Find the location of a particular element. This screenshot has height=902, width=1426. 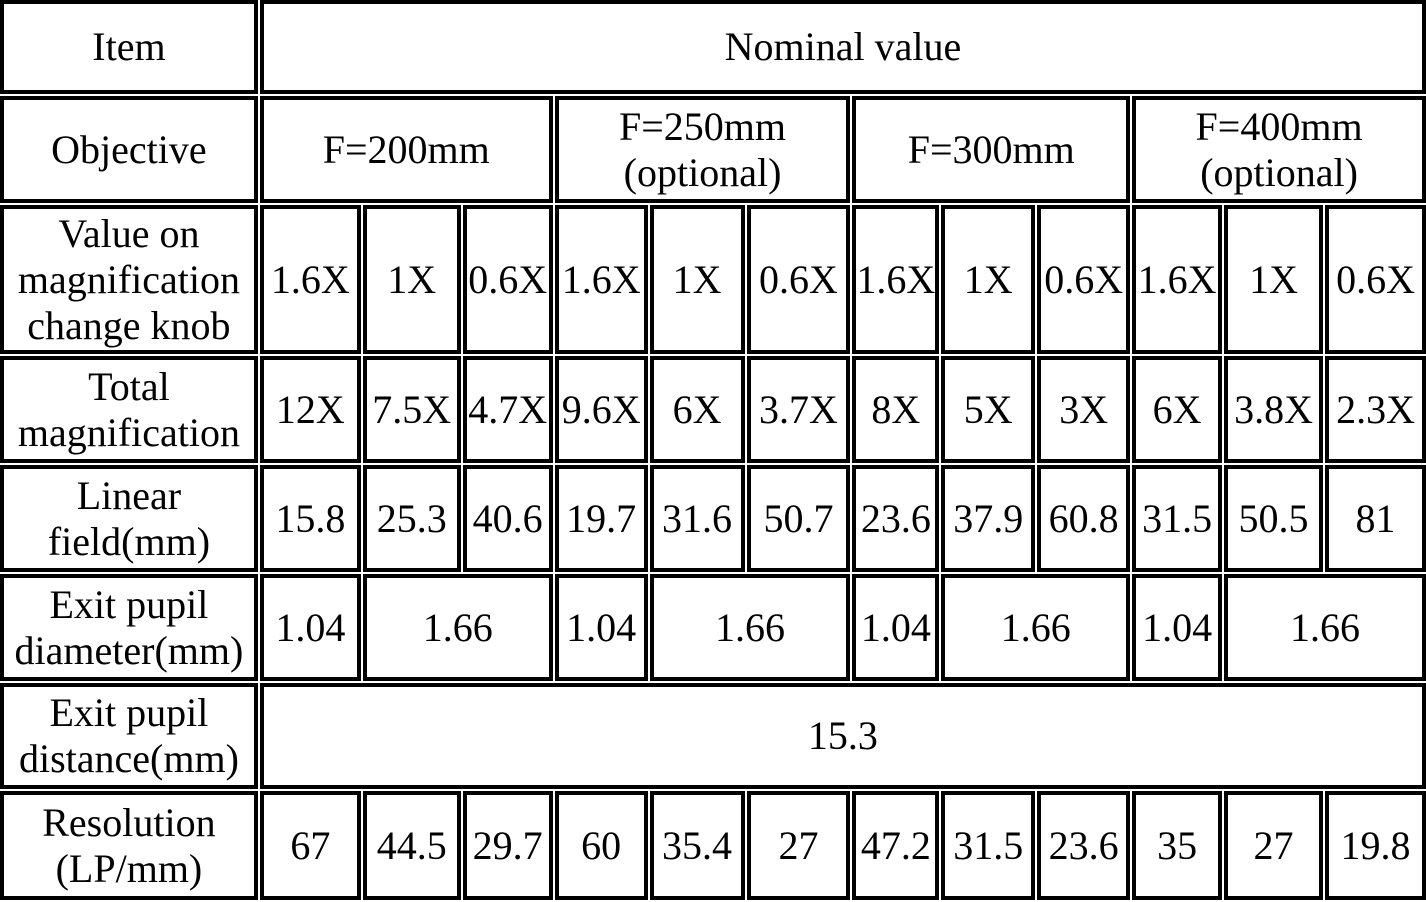

value-cell: 8X is located at coordinates (896, 409).